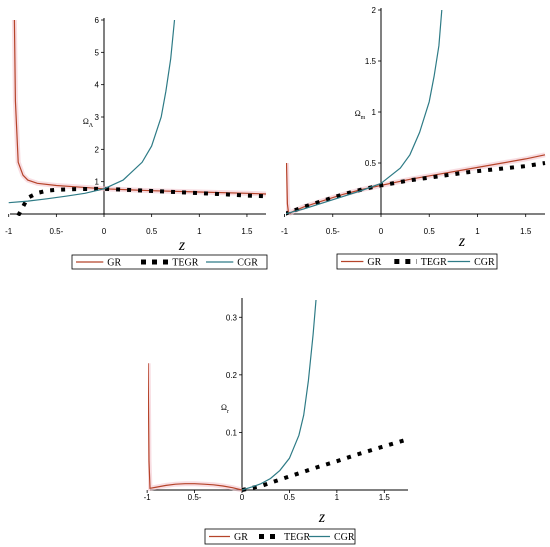 This screenshot has width=550, height=547. What do you see at coordinates (225, 409) in the screenshot?
I see `y-axis-label: Ωr` at bounding box center [225, 409].